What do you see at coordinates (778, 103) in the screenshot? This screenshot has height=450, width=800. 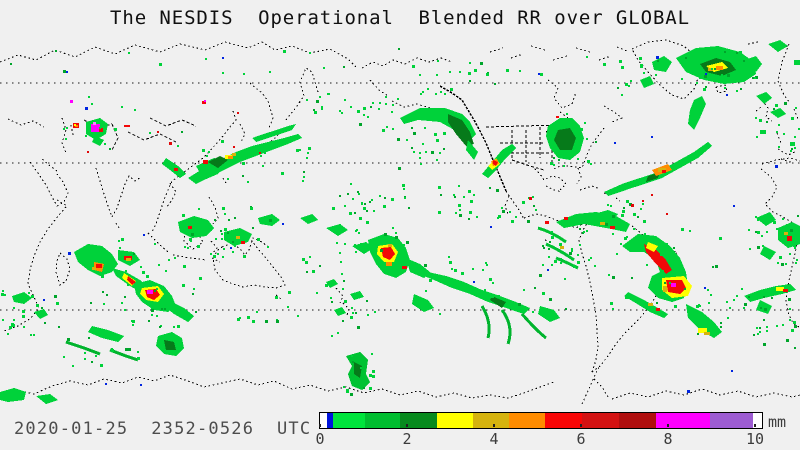 I see `storm-europe` at bounding box center [778, 103].